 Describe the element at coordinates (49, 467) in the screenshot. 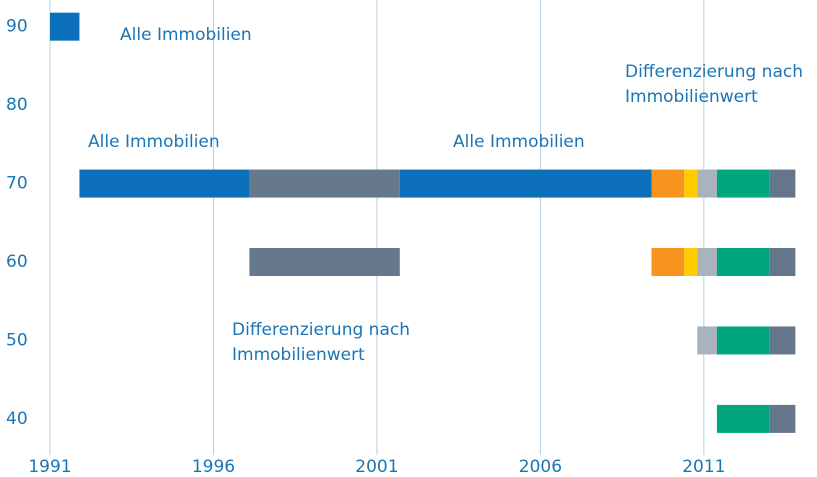

I see `x-tick-label: 1991` at that location.